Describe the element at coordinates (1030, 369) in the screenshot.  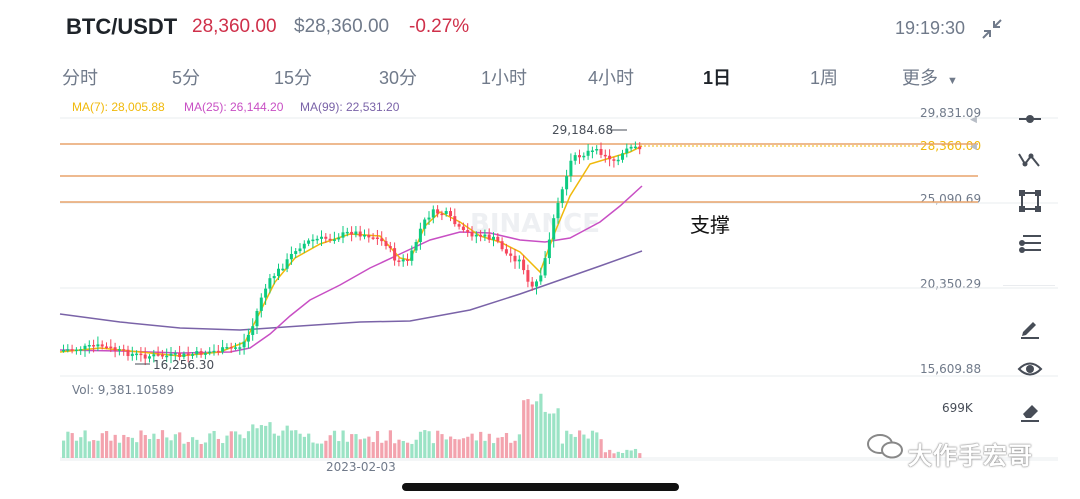
I see `eye-icon` at that location.